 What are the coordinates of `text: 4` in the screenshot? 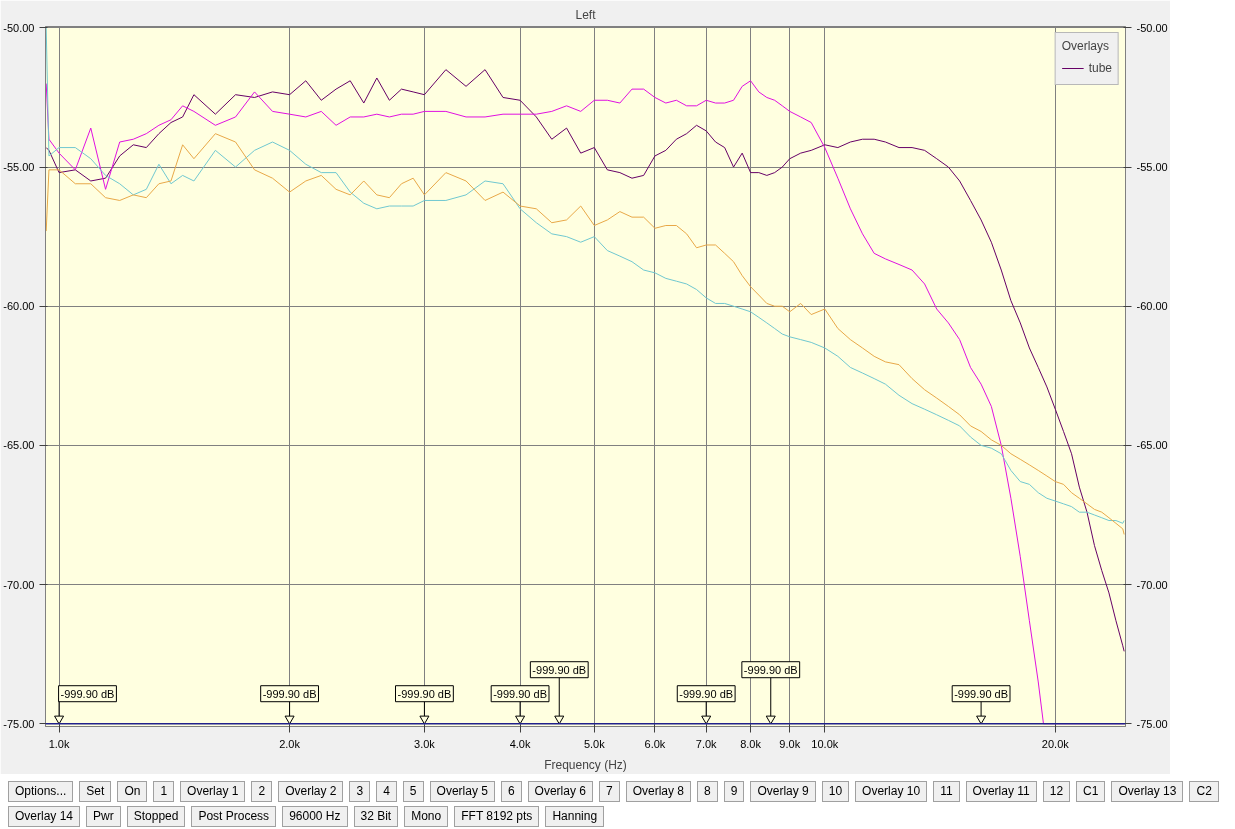 It's located at (386, 792).